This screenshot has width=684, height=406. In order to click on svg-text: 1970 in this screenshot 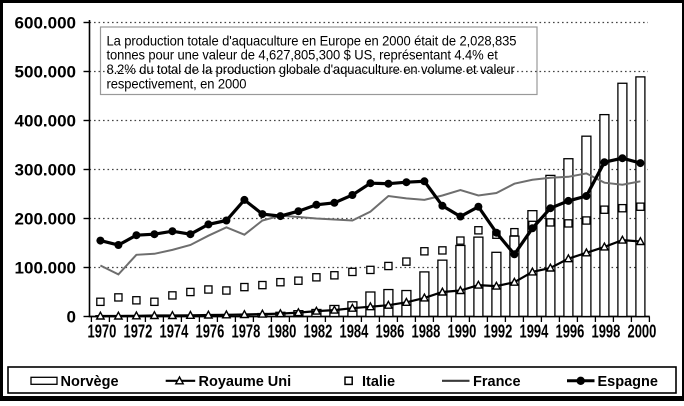, I will do `click(102, 332)`.